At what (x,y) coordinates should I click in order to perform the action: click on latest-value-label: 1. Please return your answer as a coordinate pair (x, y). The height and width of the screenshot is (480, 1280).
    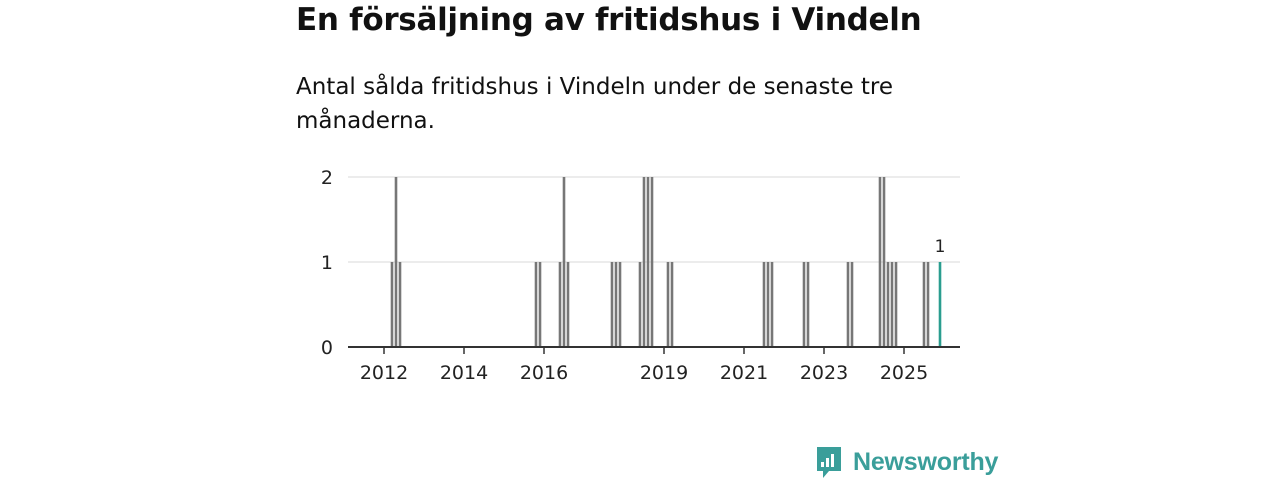
    Looking at the image, I should click on (940, 247).